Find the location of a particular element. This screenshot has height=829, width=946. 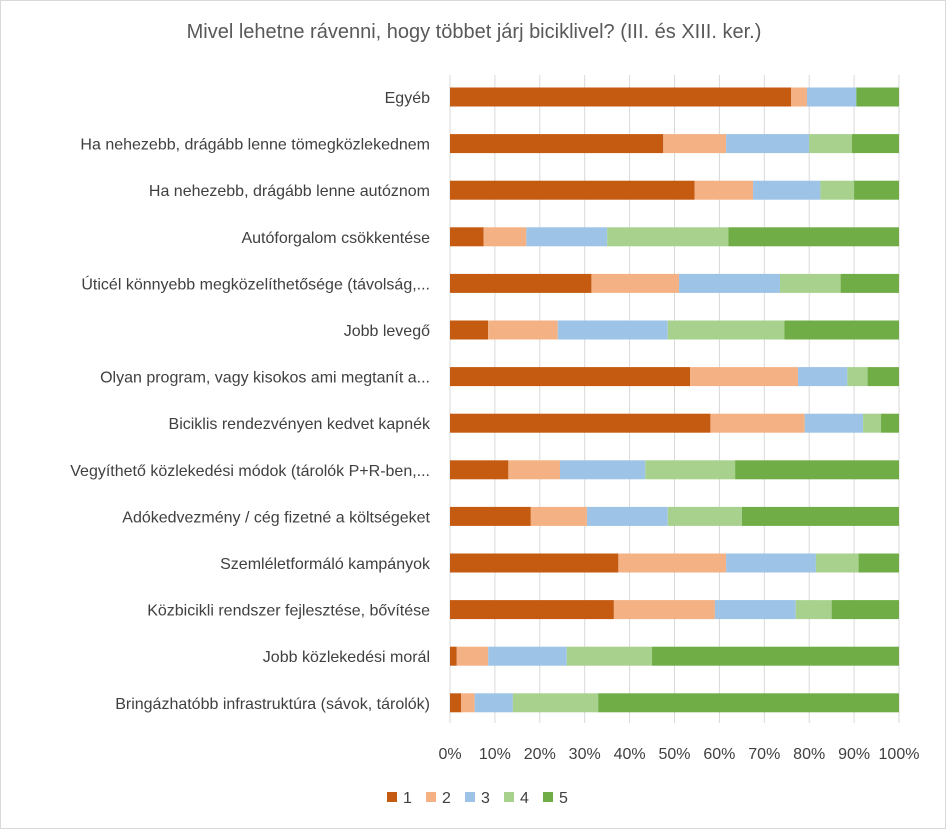

category-label: Ha nehezebb, drágább lenne autóznom is located at coordinates (289, 191).